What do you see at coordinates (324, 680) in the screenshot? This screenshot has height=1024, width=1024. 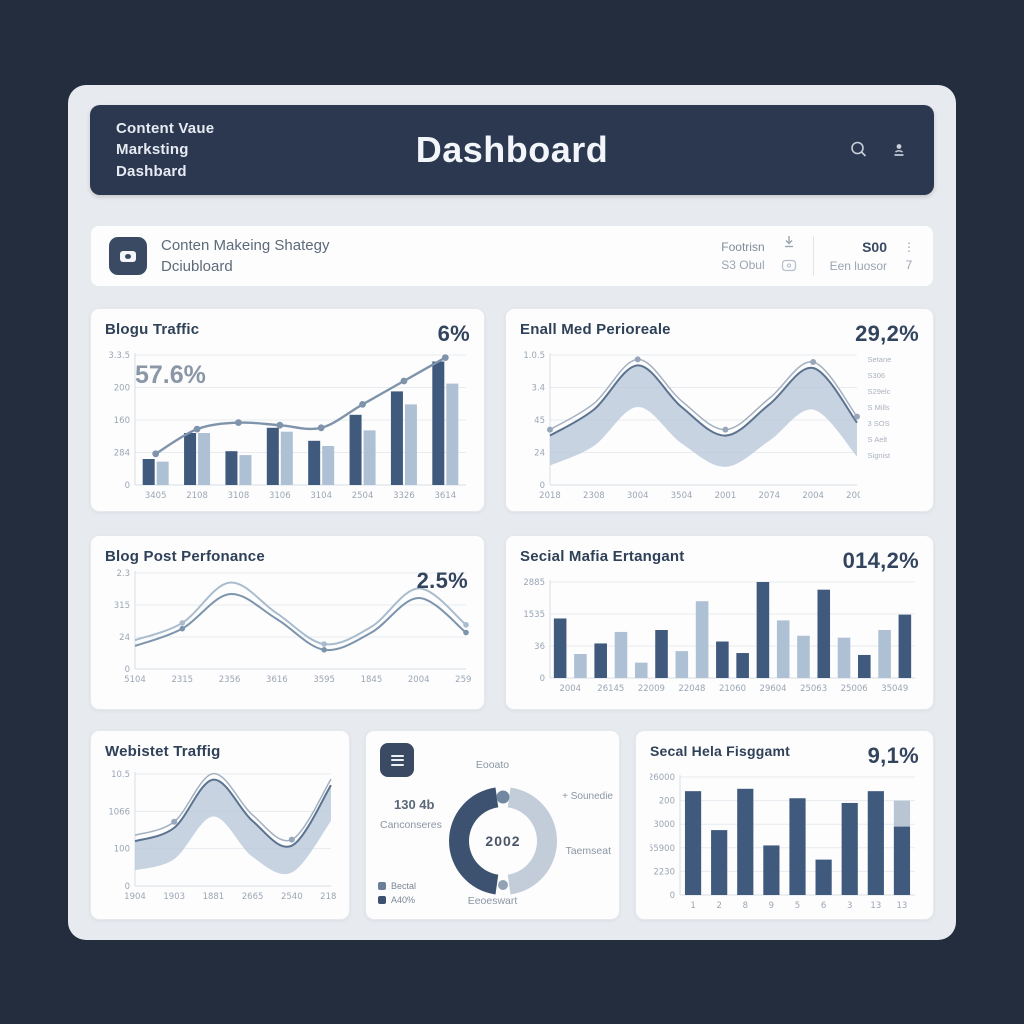 I see `svg-text: 3595` at bounding box center [324, 680].